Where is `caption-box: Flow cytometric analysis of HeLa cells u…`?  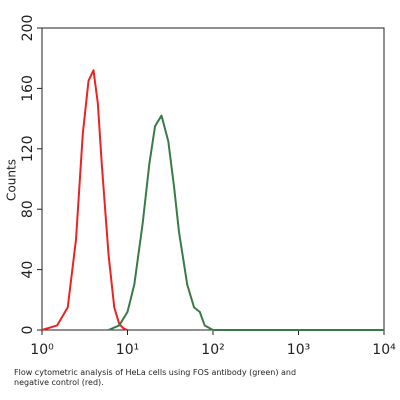
caption-box: Flow cytometric analysis of HeLa cells u… is located at coordinates (155, 377).